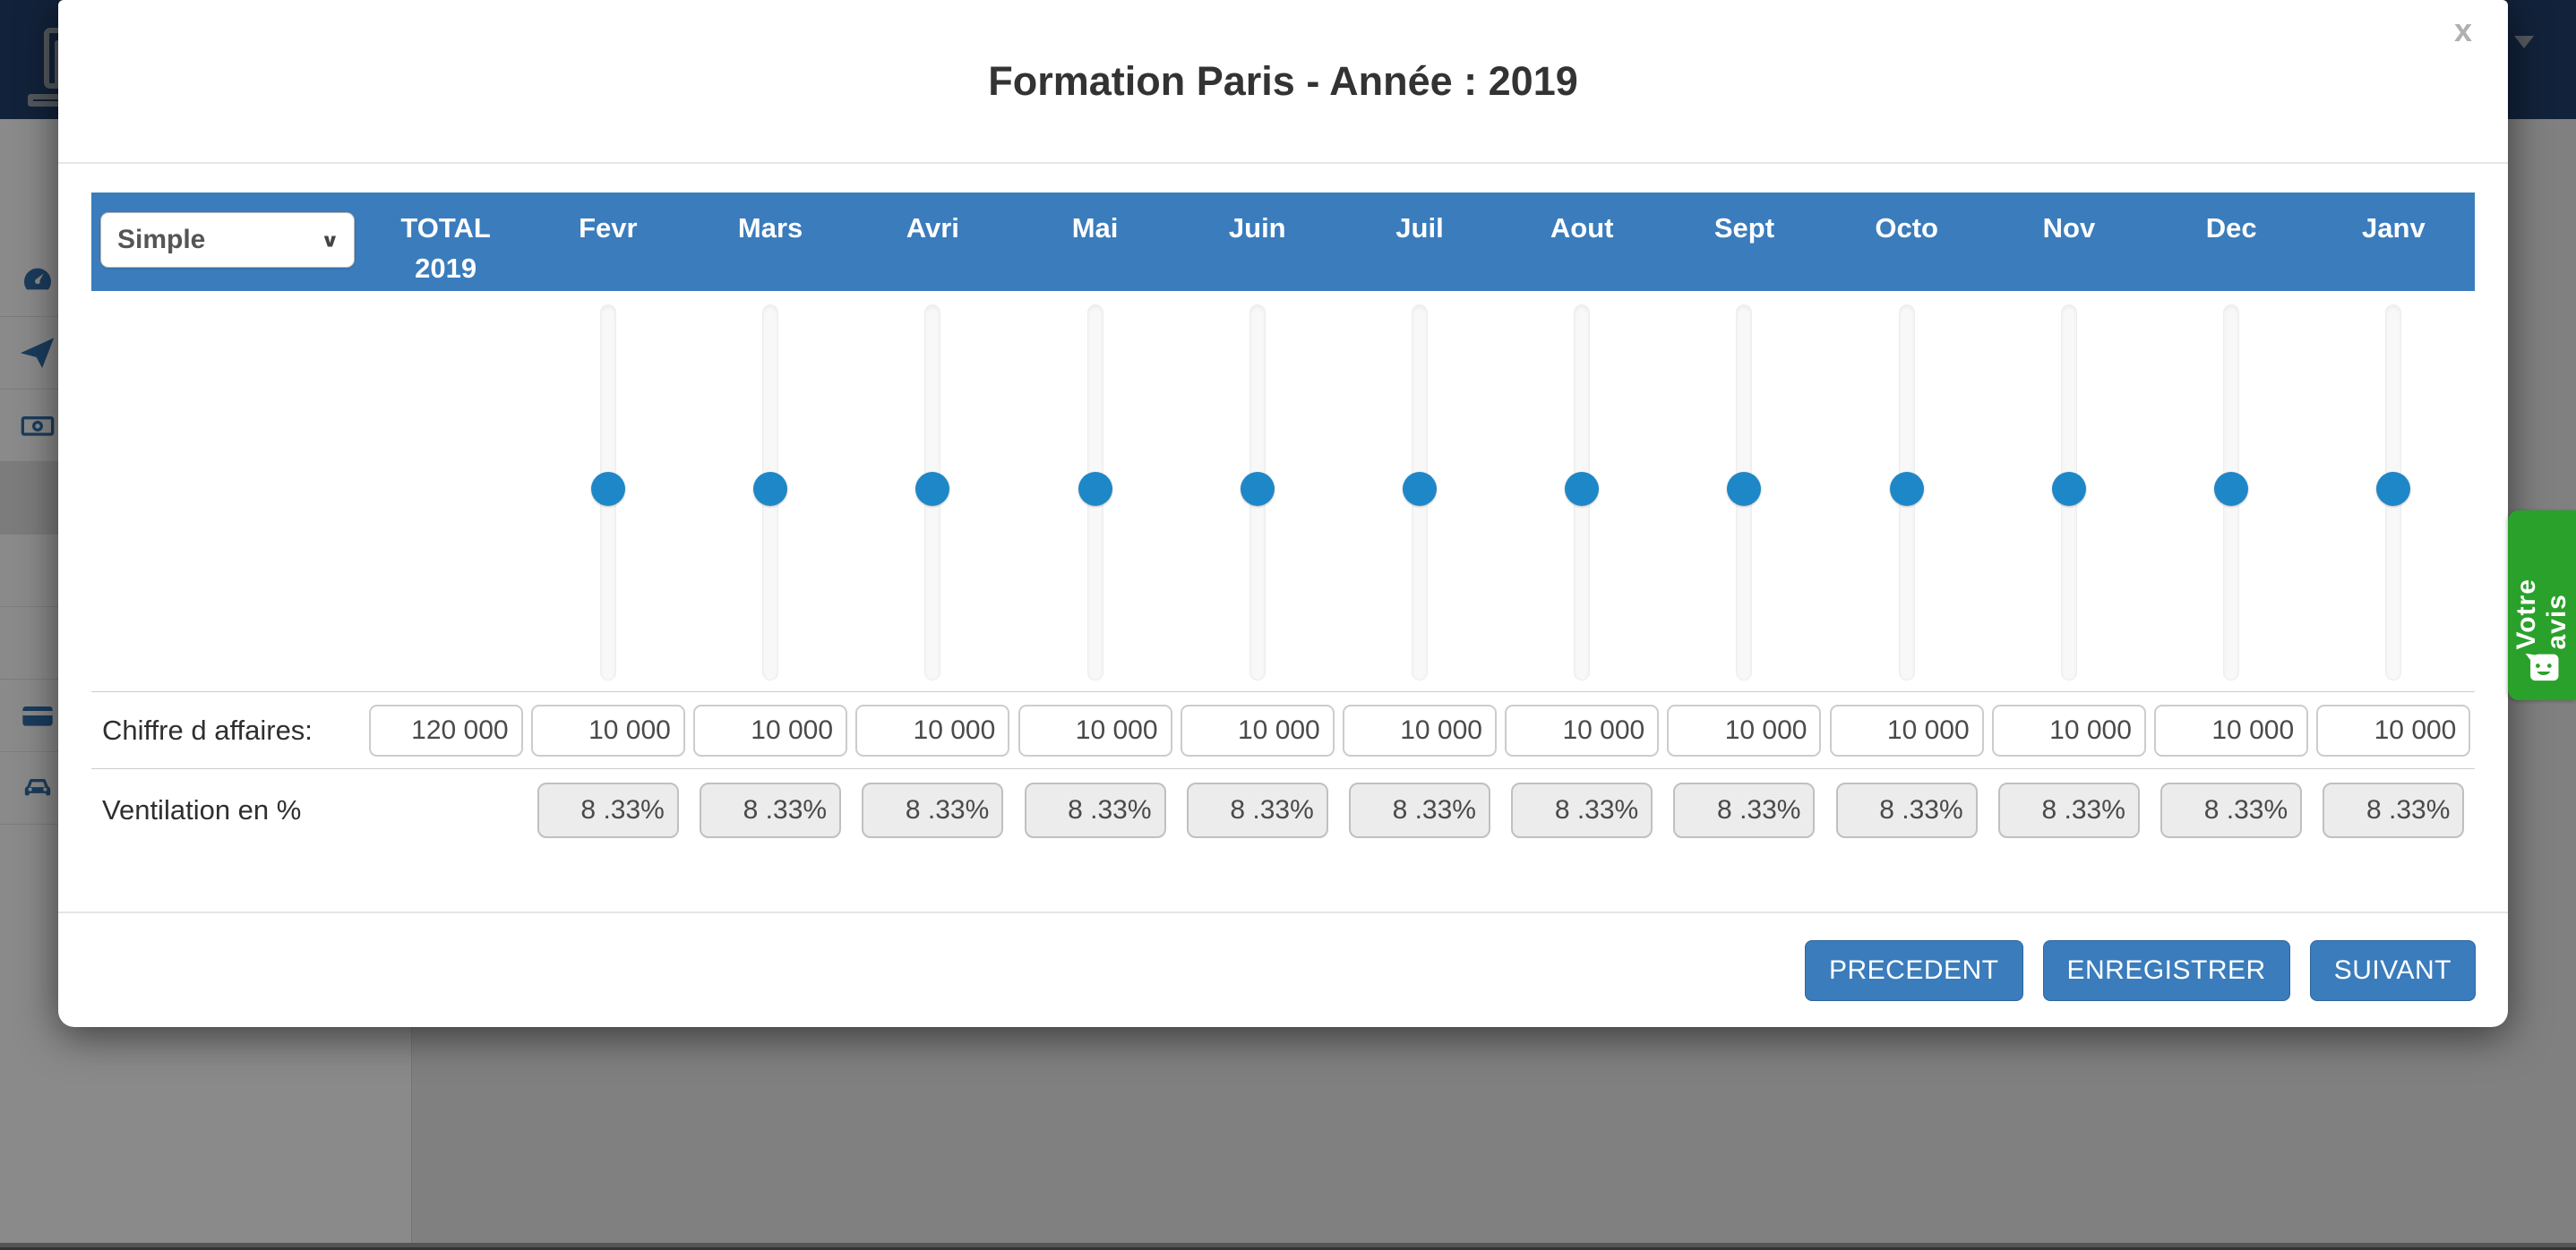  What do you see at coordinates (2463, 31) in the screenshot?
I see `close-icon: x` at bounding box center [2463, 31].